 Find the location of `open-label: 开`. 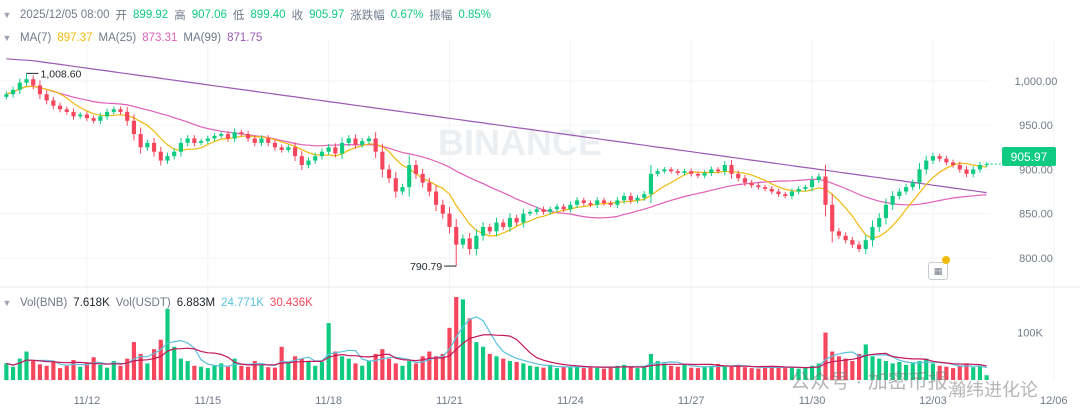

open-label: 开 is located at coordinates (121, 16).